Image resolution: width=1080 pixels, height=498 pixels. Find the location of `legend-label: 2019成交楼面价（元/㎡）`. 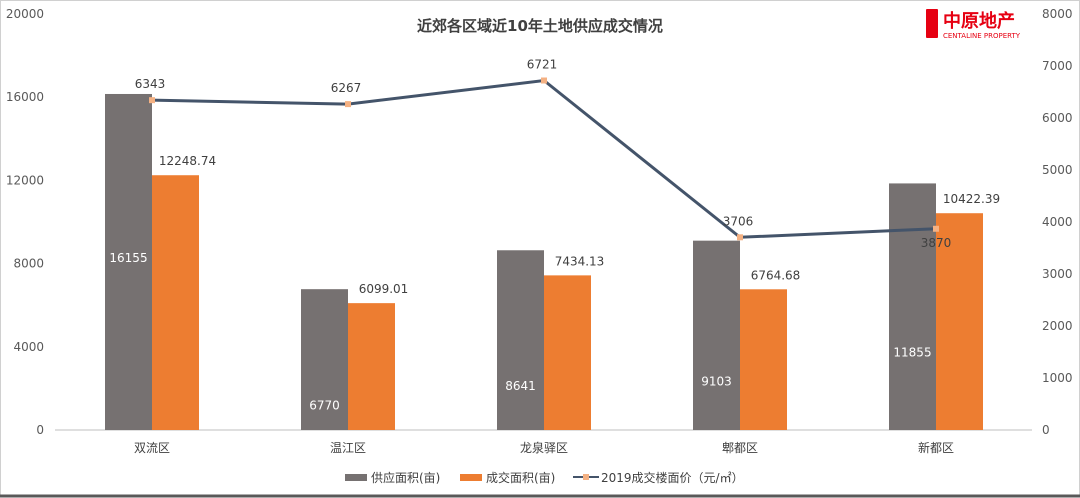

legend-label: 2019成交楼面价（元/㎡） is located at coordinates (672, 477).